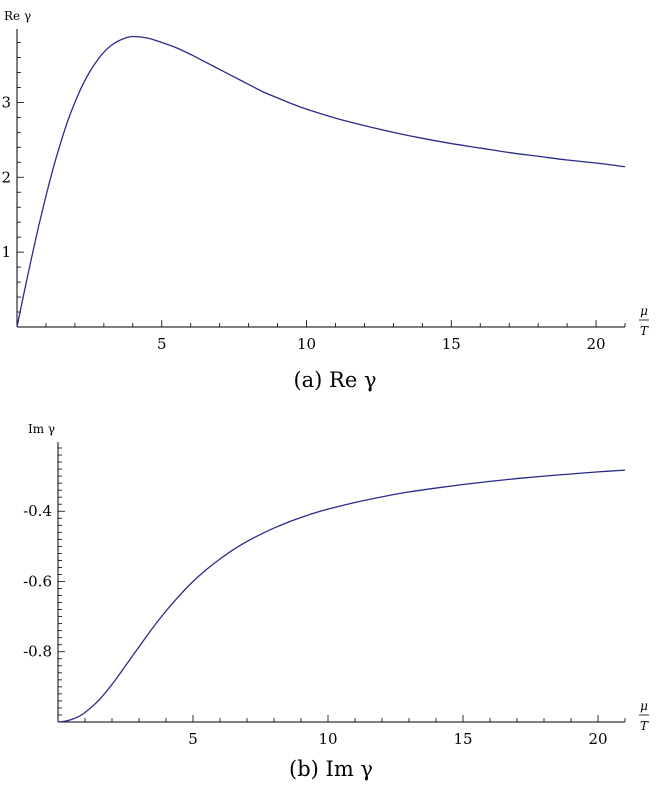 The image size is (662, 794). I want to click on panel-b-x-tick-label: 5, so click(193, 739).